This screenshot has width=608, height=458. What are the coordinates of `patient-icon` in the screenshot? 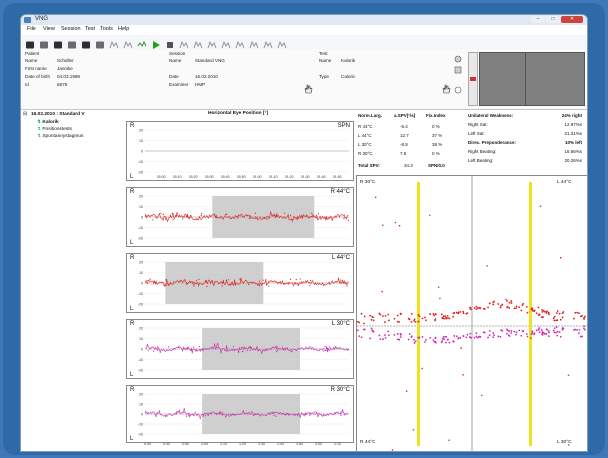 It's located at (58, 43).